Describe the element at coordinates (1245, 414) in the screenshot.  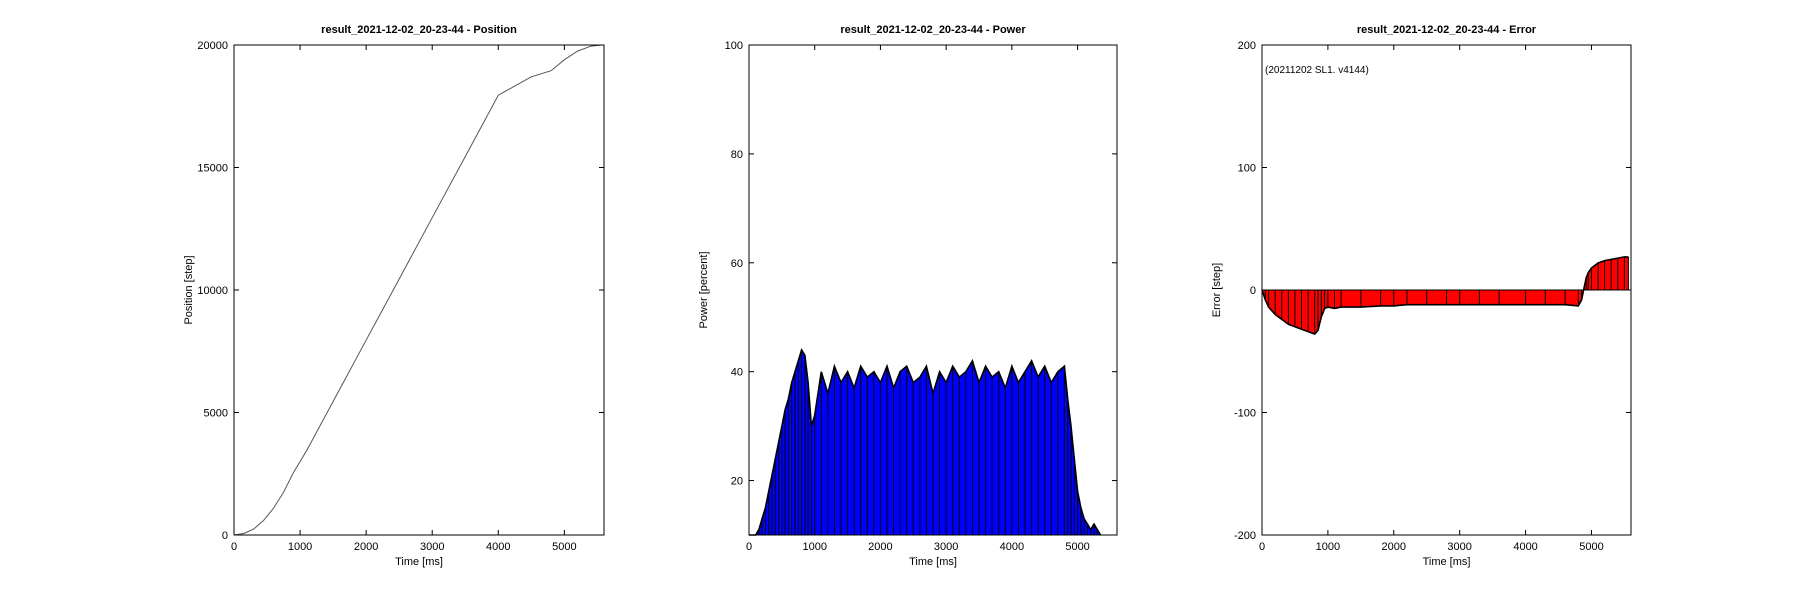
I see `error-y-tick-label: -100` at that location.